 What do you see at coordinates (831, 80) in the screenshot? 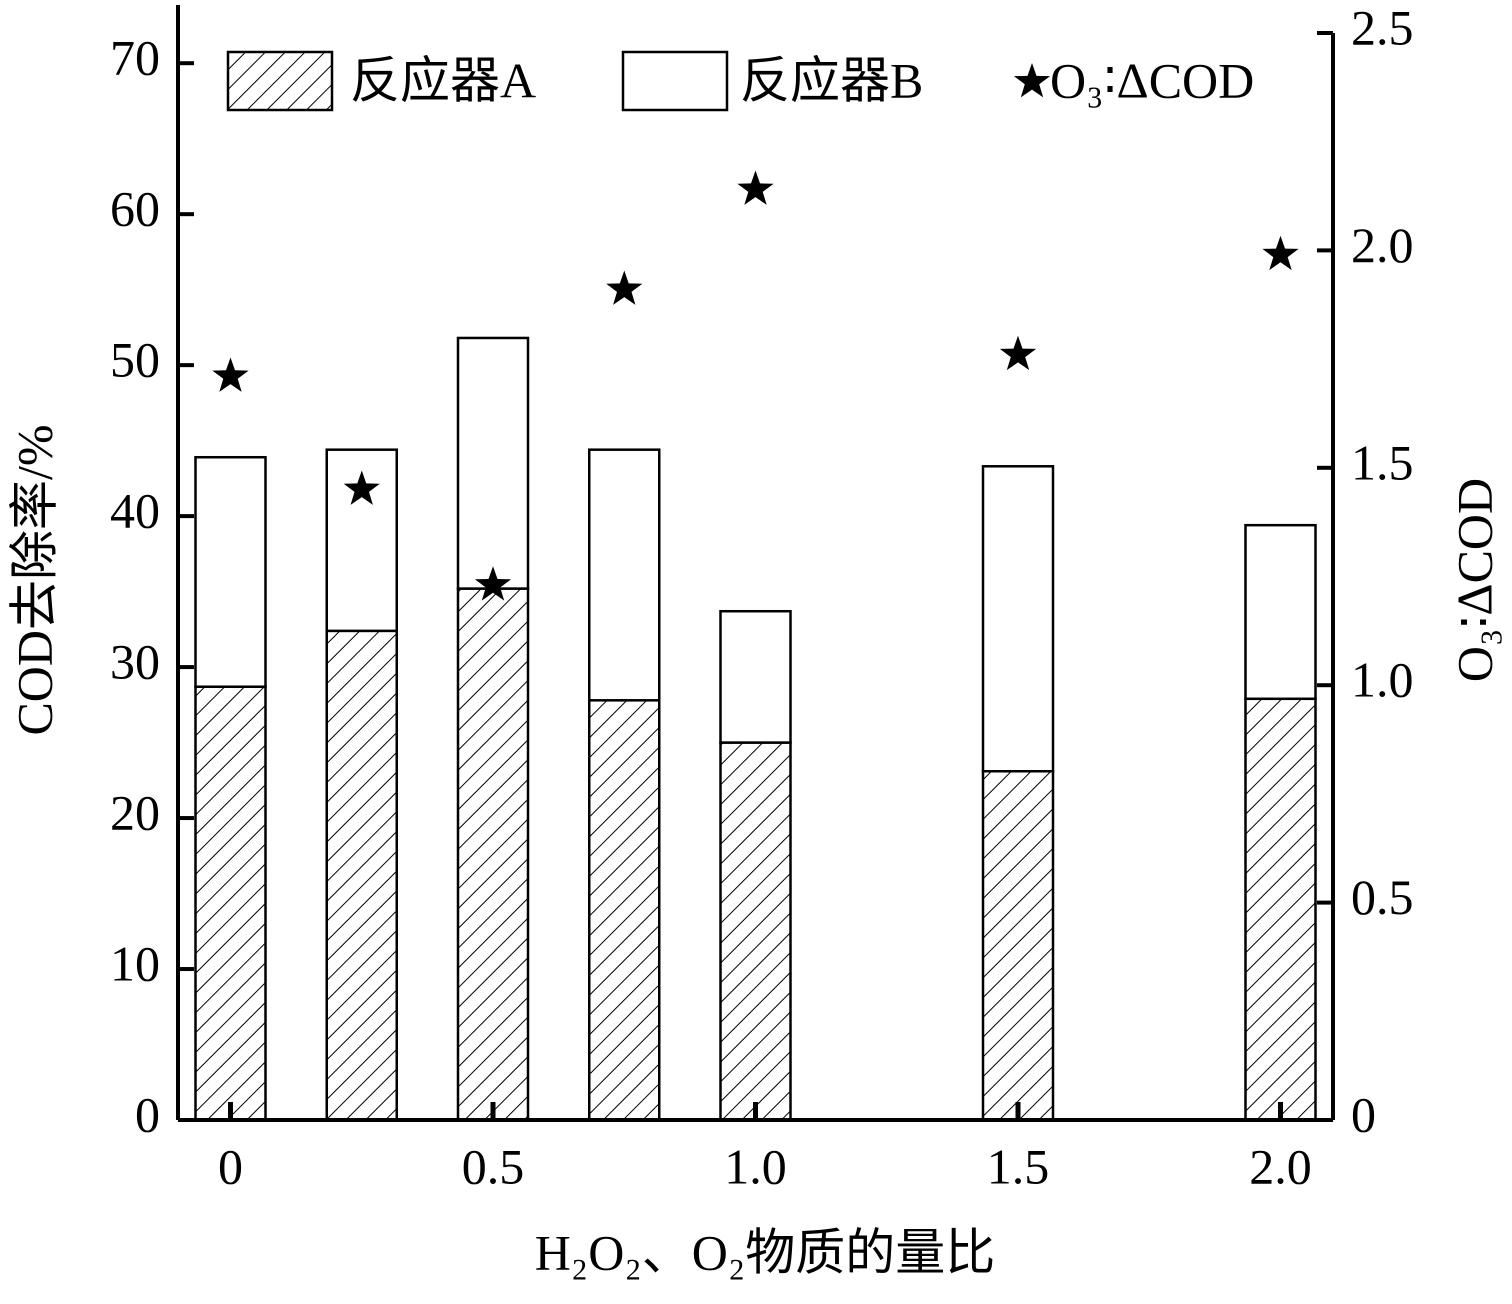
I see `legend-label: 反应器B` at bounding box center [831, 80].